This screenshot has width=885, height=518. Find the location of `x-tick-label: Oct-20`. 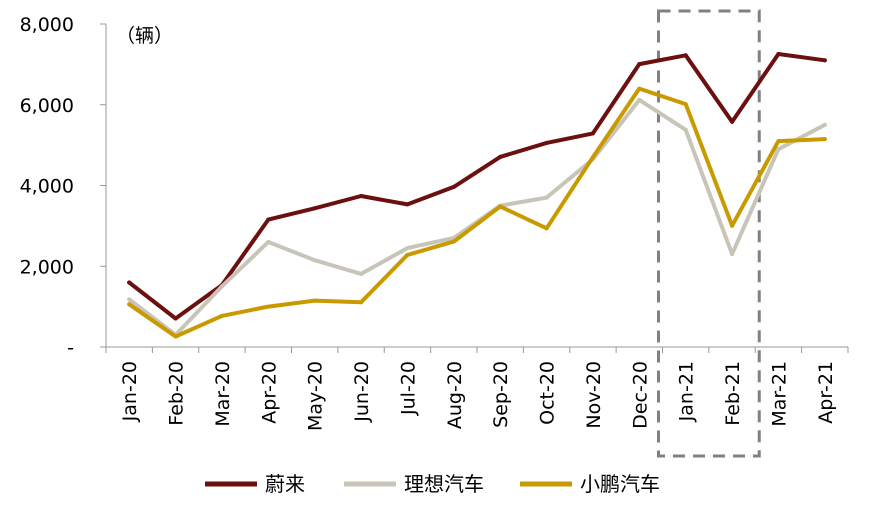

x-tick-label: Oct-20 is located at coordinates (548, 393).